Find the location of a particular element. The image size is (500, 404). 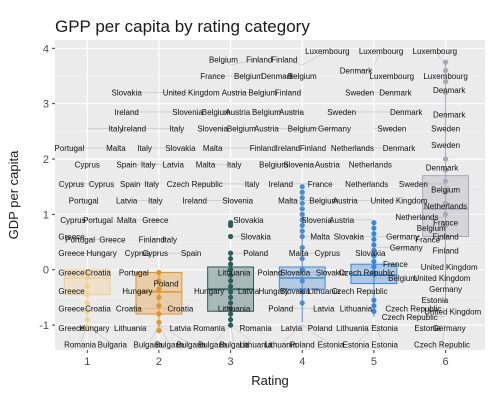

country-label: Czech Republic is located at coordinates (442, 344).